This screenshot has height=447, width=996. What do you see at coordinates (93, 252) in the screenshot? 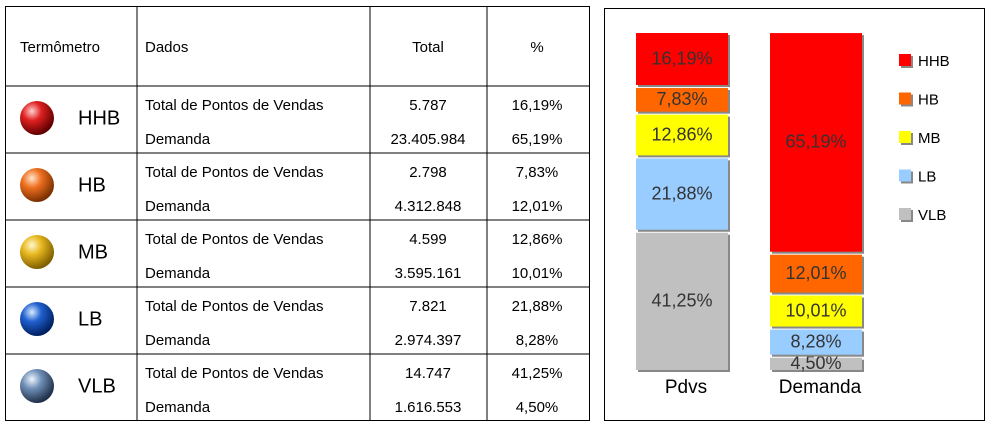
I see `group-label: MB` at bounding box center [93, 252].